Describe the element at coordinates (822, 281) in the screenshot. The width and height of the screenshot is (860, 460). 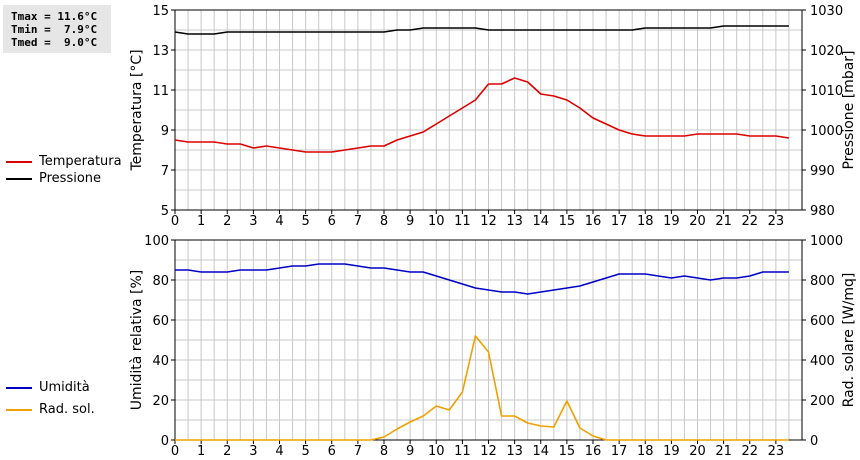
I see `y2-tick-label: 800` at that location.